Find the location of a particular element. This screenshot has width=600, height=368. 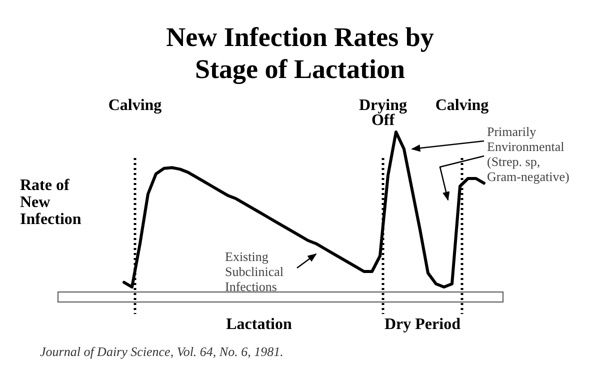

y-axis-title: Rate of New Infection is located at coordinates (51, 202).